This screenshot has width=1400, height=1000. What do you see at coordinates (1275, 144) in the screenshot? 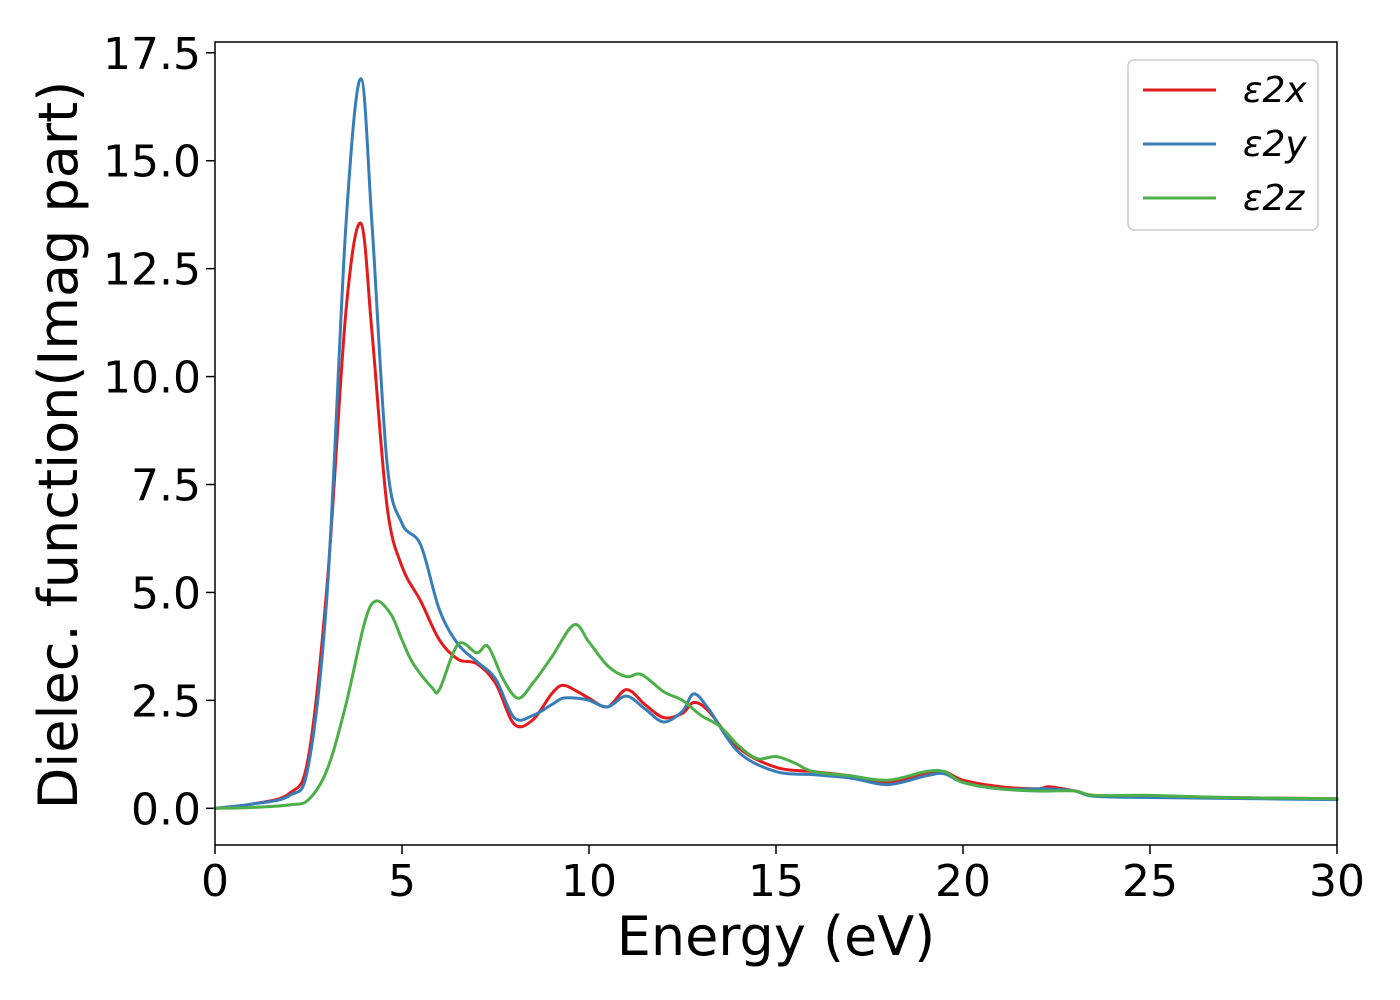
I see `legend-label: ε2y` at bounding box center [1275, 144].